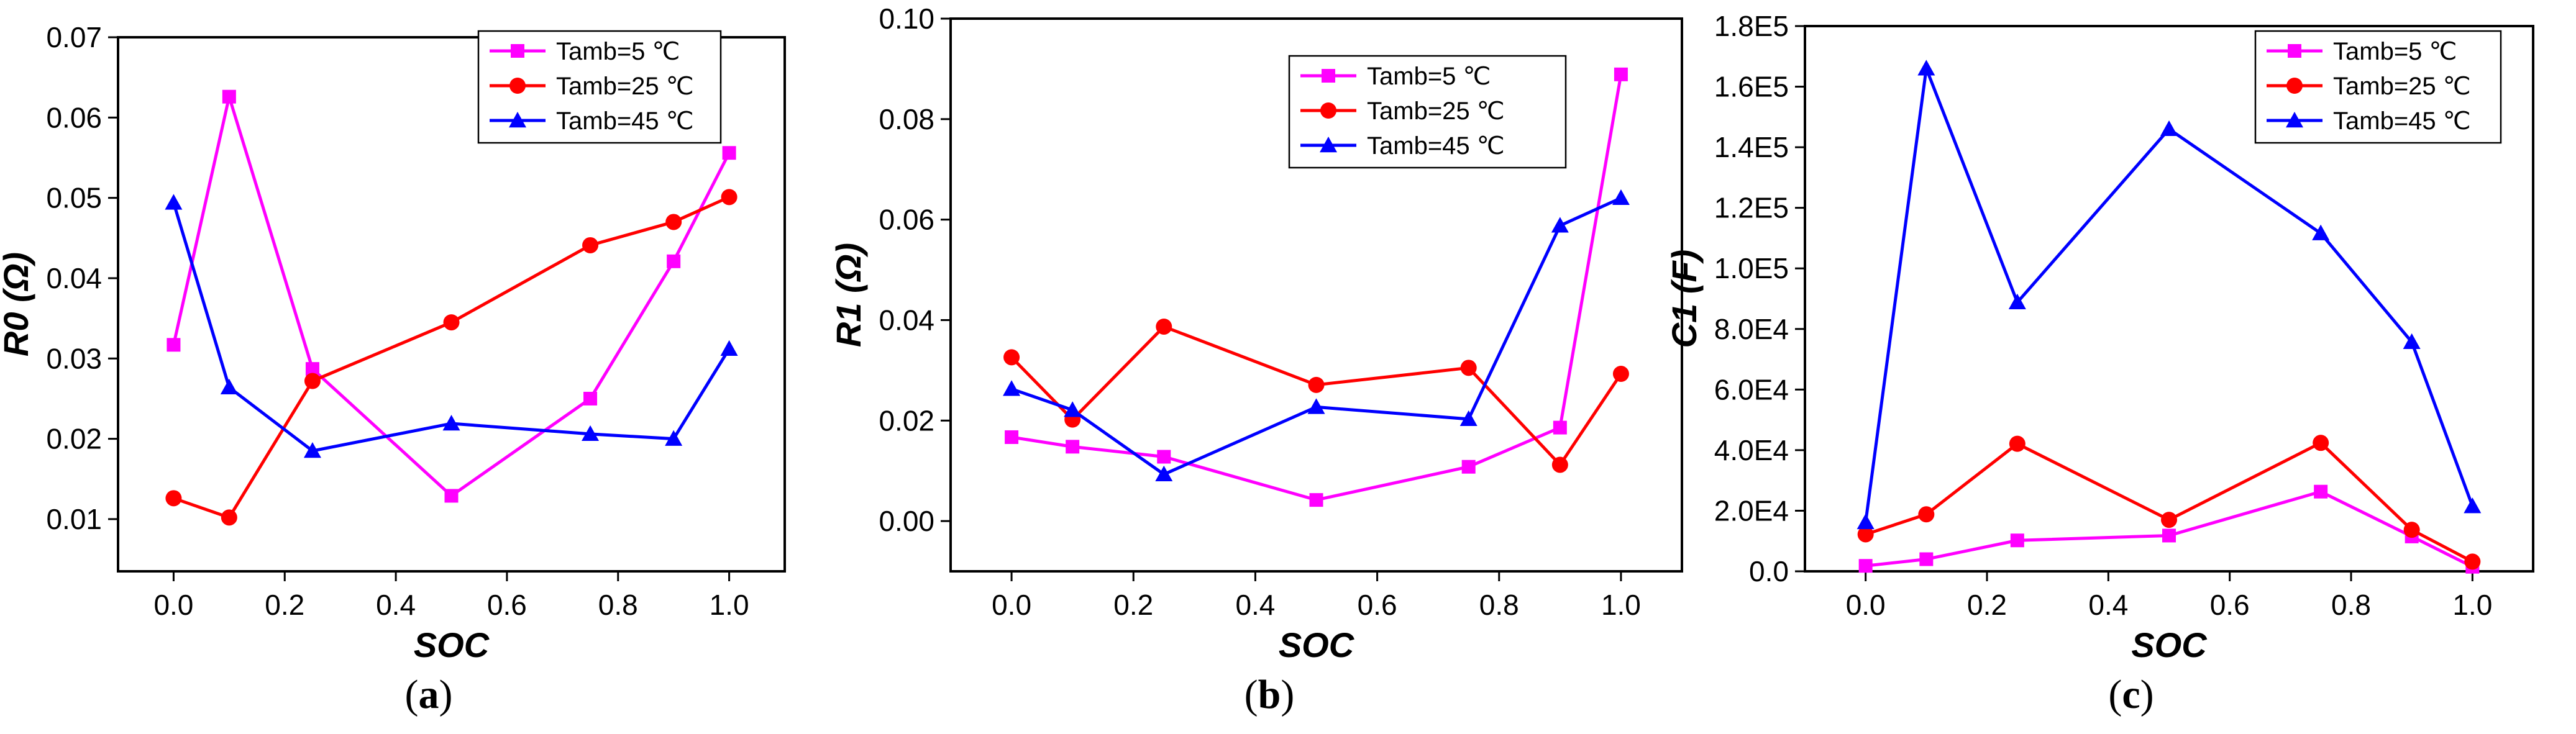  Describe the element at coordinates (2131, 694) in the screenshot. I see `panel-caption: (c)` at that location.